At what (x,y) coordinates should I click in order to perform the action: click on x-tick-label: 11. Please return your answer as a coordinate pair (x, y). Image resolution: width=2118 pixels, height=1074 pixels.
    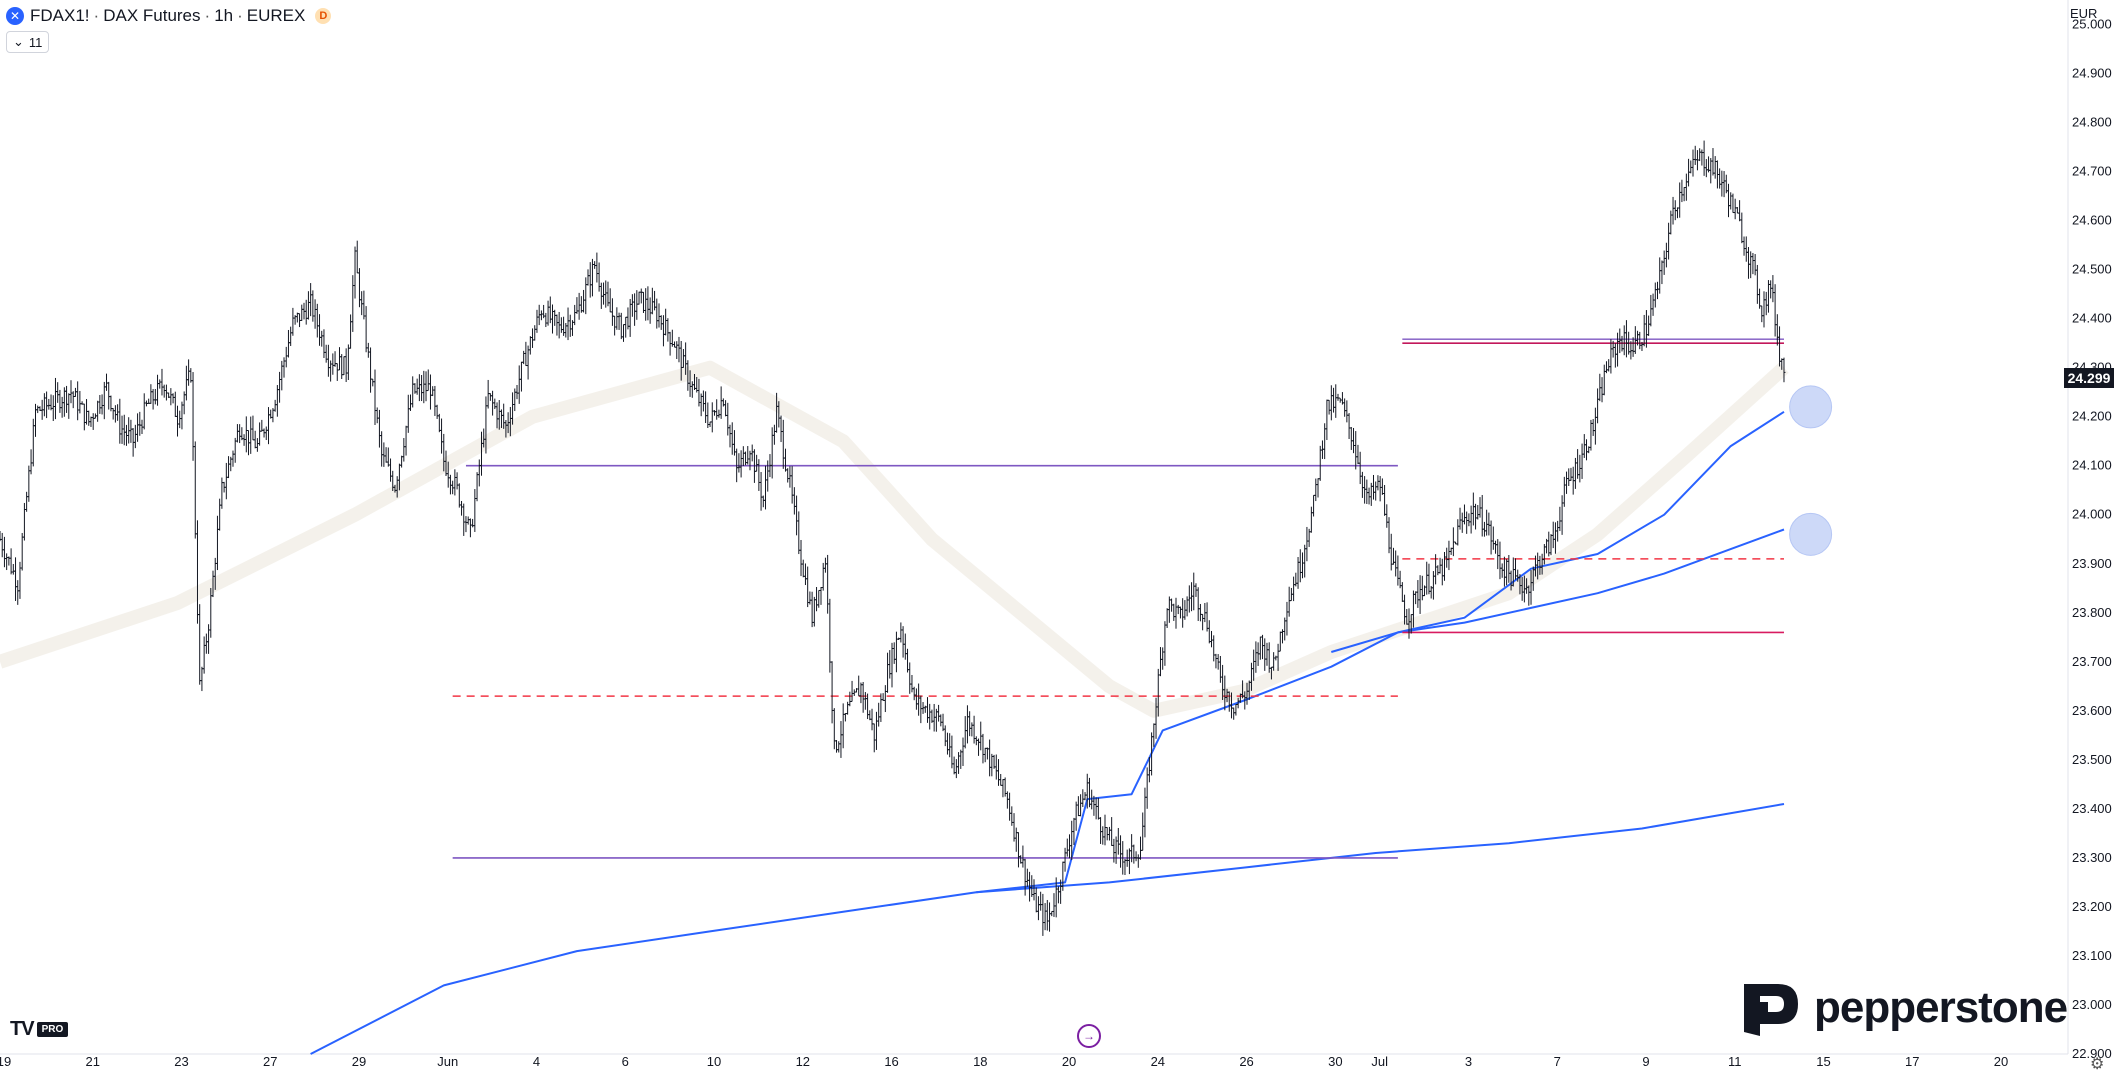
    Looking at the image, I should click on (1735, 1061).